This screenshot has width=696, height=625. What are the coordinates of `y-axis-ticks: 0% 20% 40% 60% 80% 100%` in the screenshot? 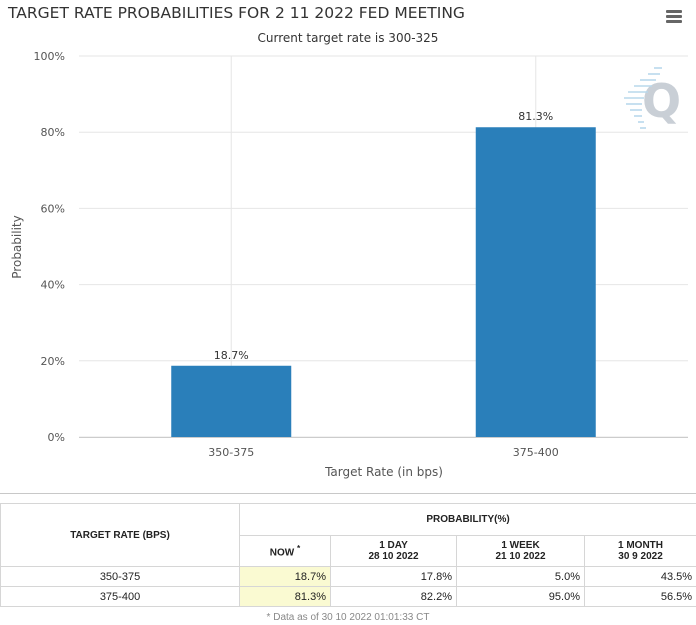 It's located at (49, 247).